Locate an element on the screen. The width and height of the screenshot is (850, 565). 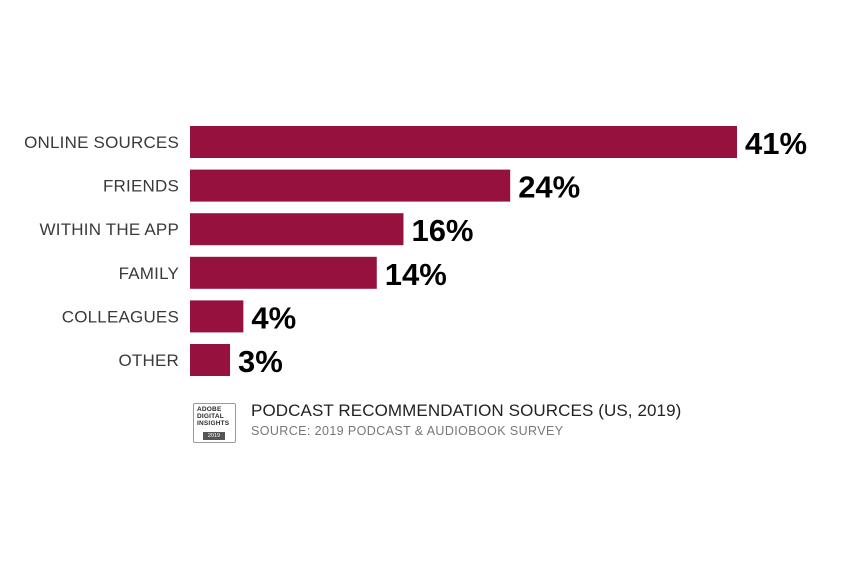
value-label: 3% is located at coordinates (260, 361).